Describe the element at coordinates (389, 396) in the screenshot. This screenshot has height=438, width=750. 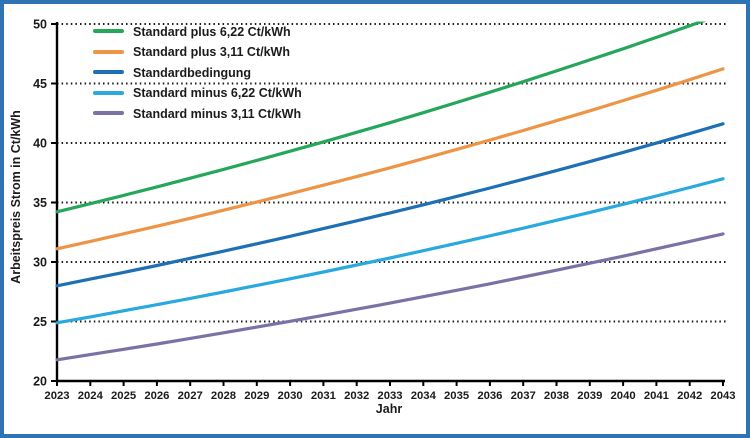
I see `x-tick-label: 2033` at that location.